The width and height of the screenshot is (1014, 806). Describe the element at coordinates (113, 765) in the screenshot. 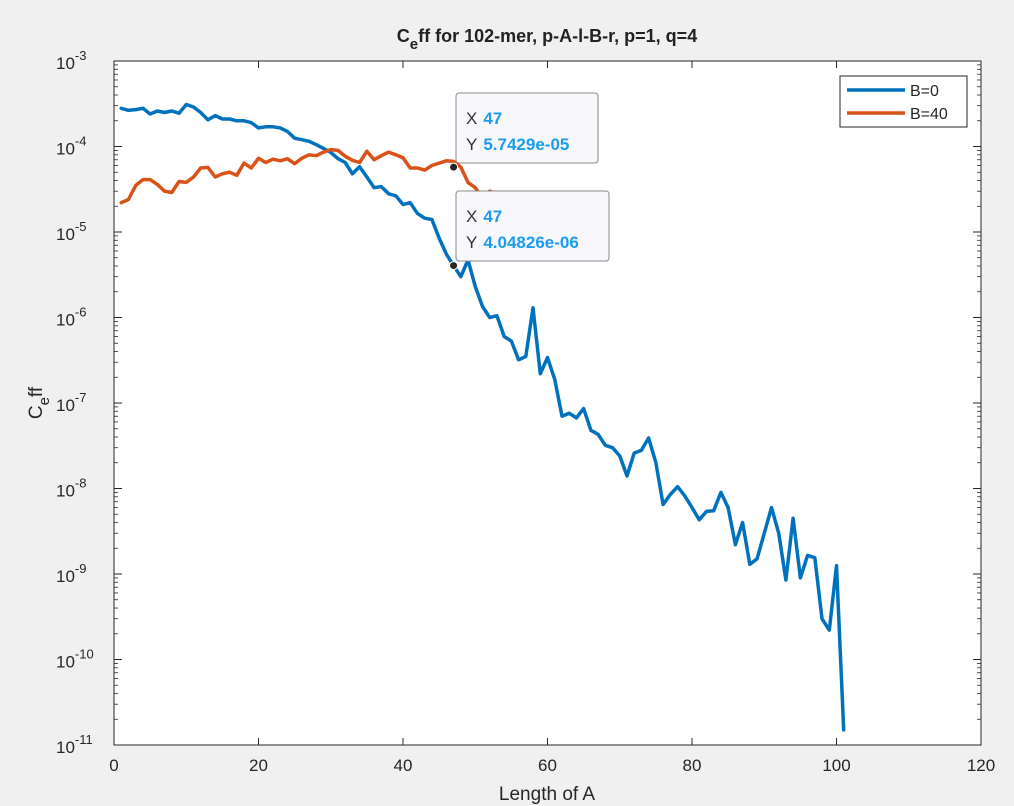

I see `x-tick-label: 0` at that location.